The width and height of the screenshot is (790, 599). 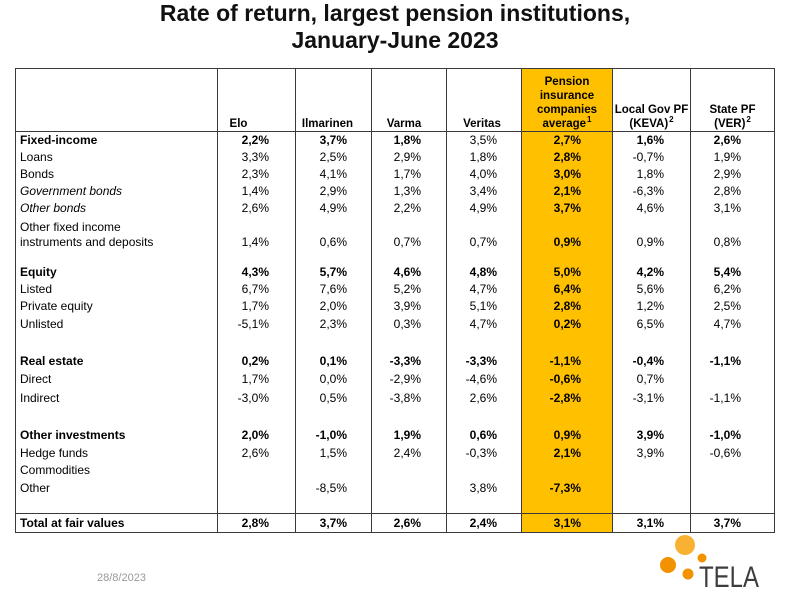 I want to click on value-veritas: 5,1%, so click(x=484, y=306).